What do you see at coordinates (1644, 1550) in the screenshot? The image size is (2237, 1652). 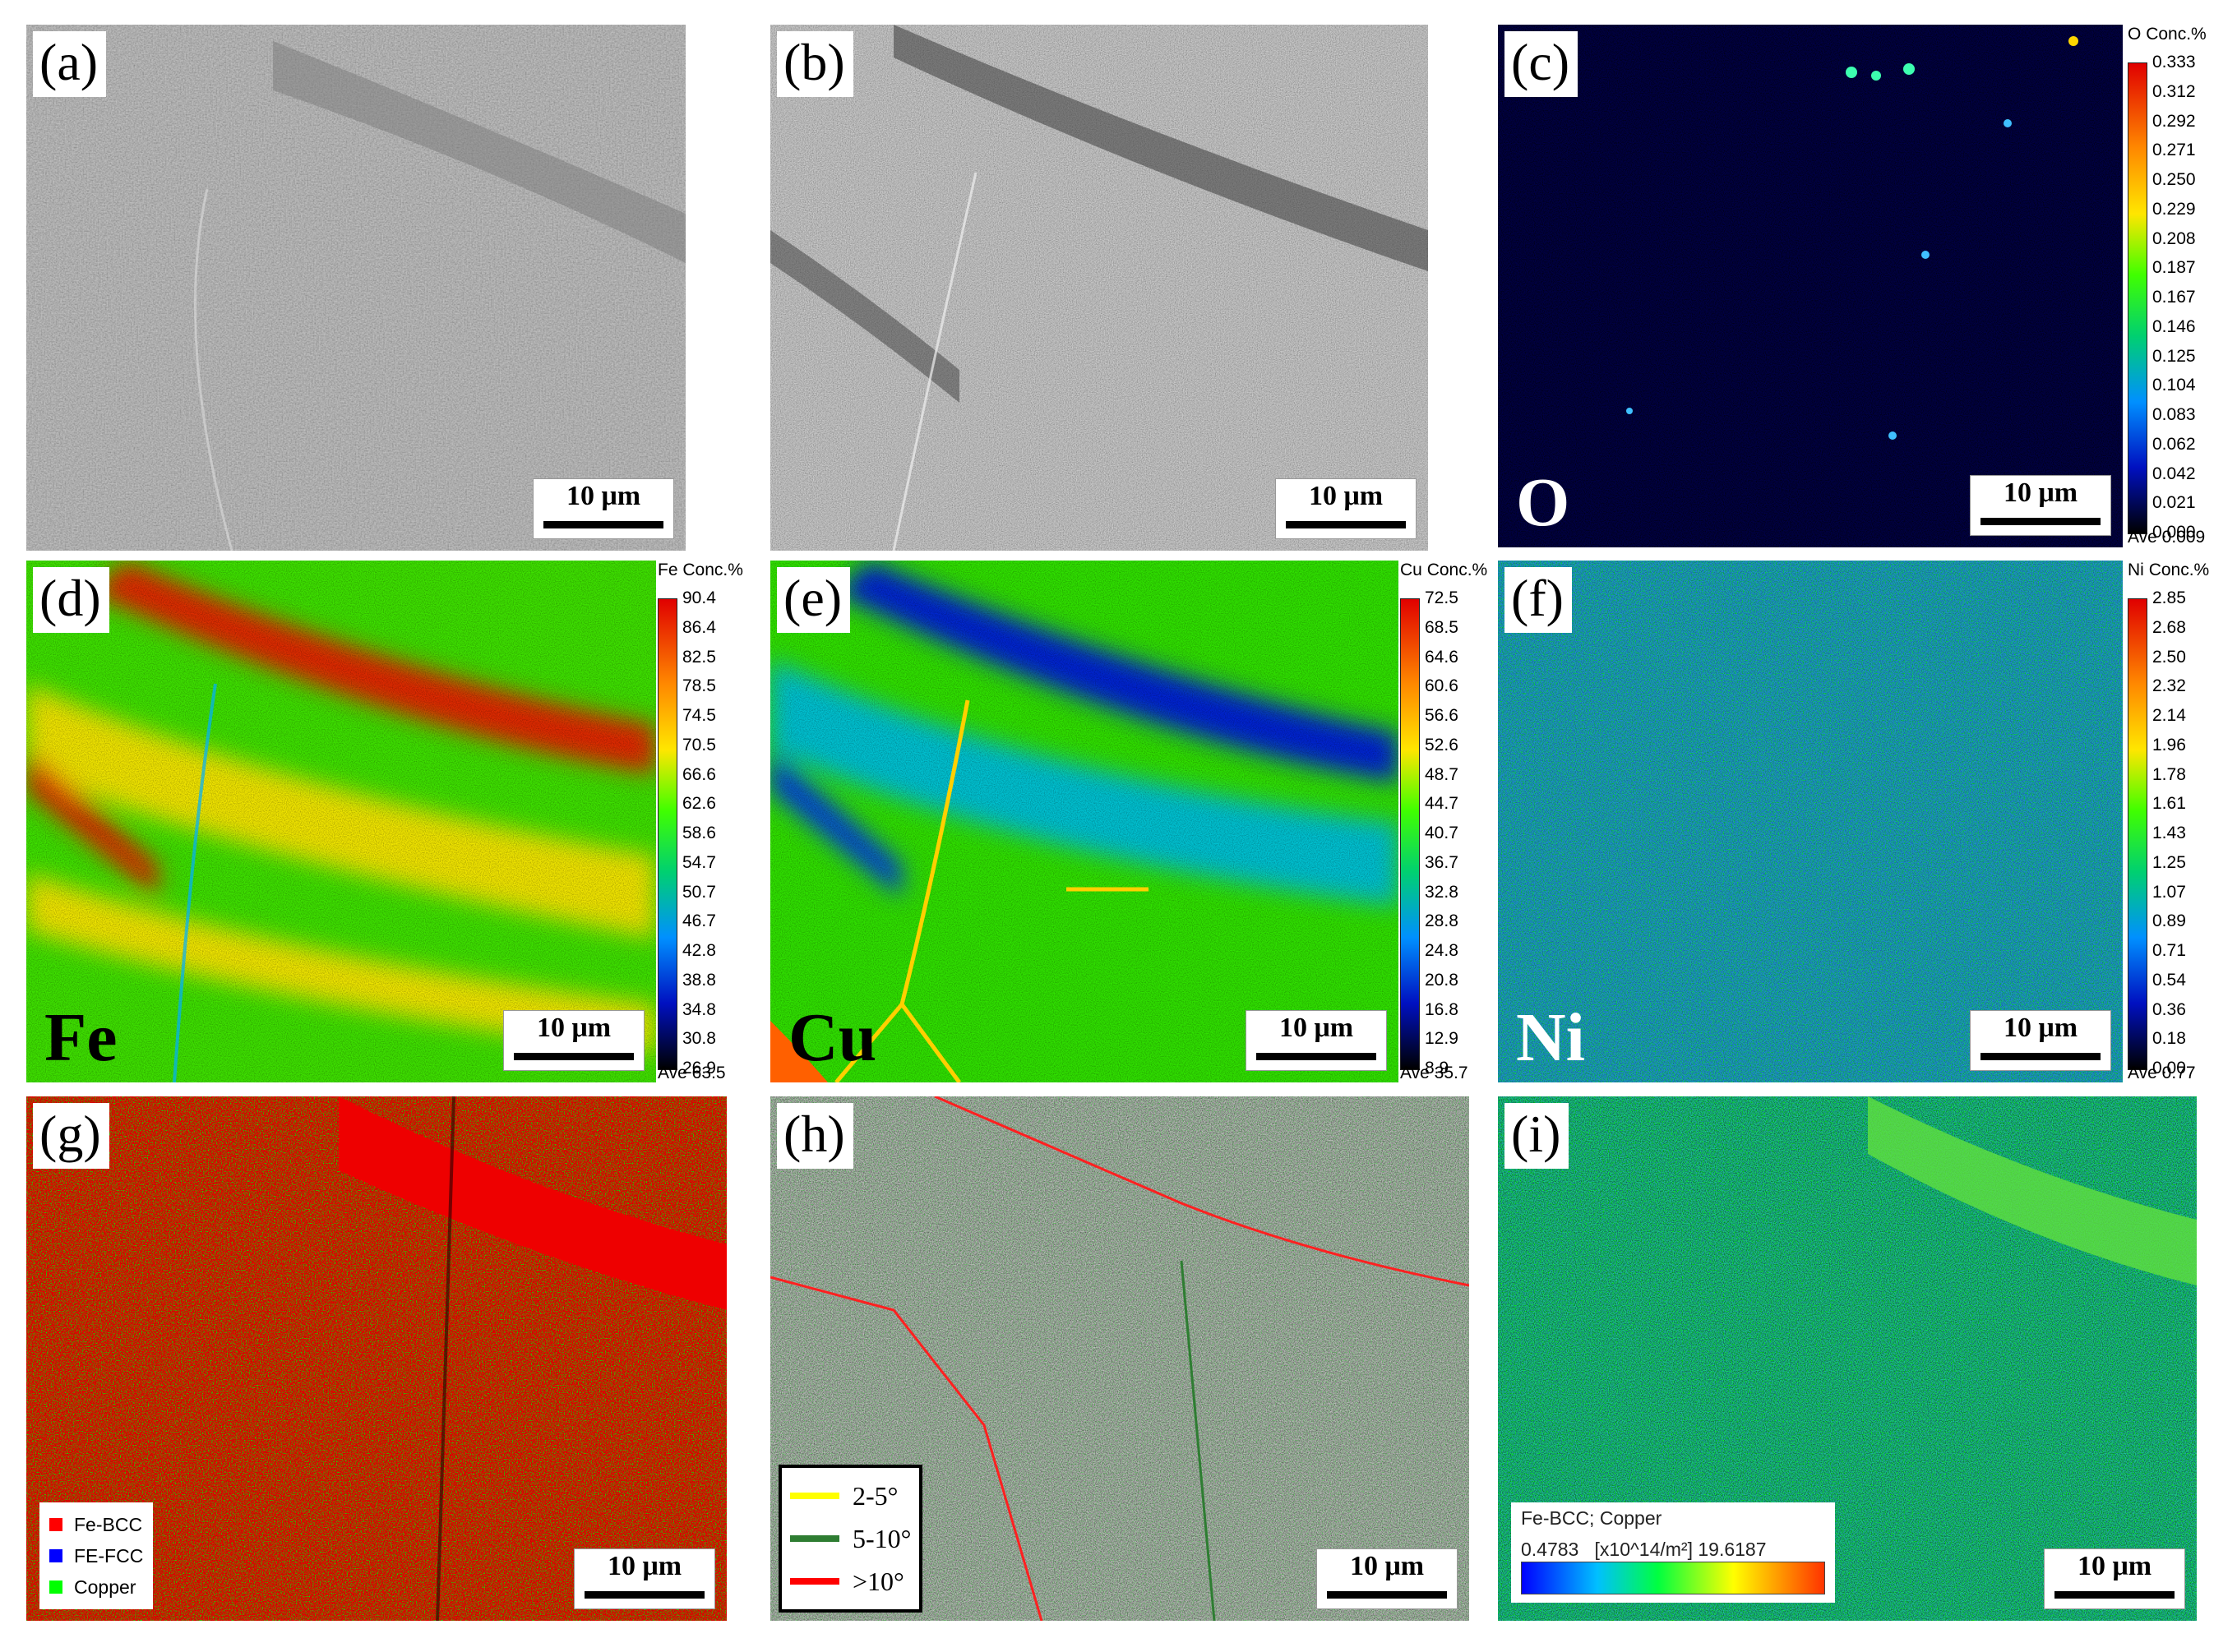 I see `density-legend-range: 0.4783 [x10^14/m²] 19.6187` at bounding box center [1644, 1550].